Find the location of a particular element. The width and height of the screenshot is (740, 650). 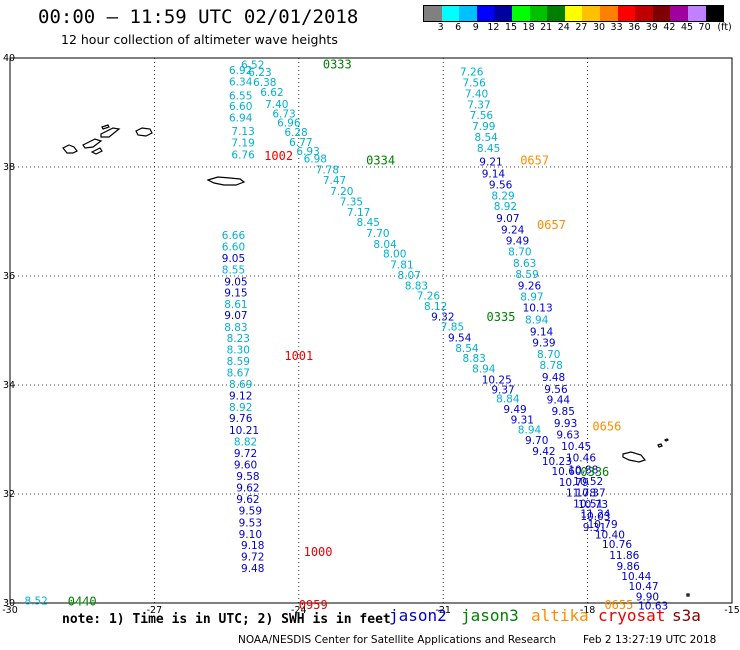

wave-height-value: 7.56 is located at coordinates (474, 84).